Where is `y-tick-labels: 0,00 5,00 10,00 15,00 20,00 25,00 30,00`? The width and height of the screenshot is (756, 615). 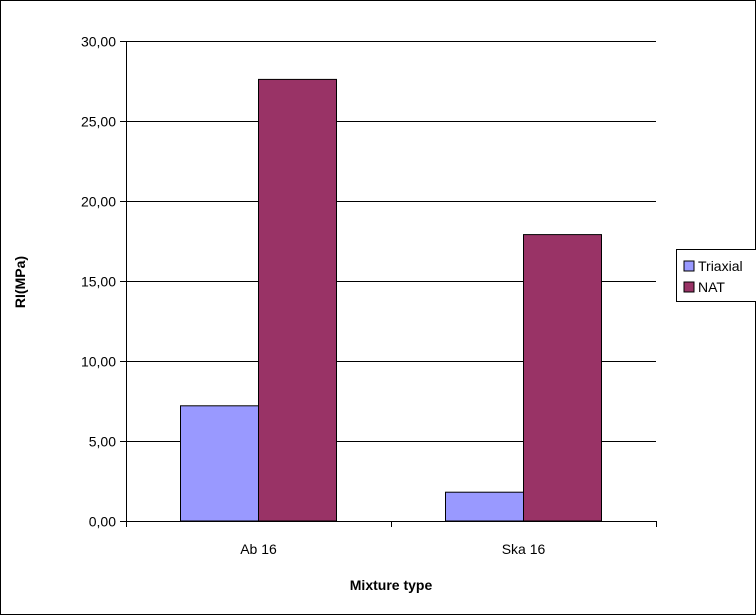
y-tick-labels: 0,00 5,00 10,00 15,00 20,00 25,00 30,00 is located at coordinates (98, 282).